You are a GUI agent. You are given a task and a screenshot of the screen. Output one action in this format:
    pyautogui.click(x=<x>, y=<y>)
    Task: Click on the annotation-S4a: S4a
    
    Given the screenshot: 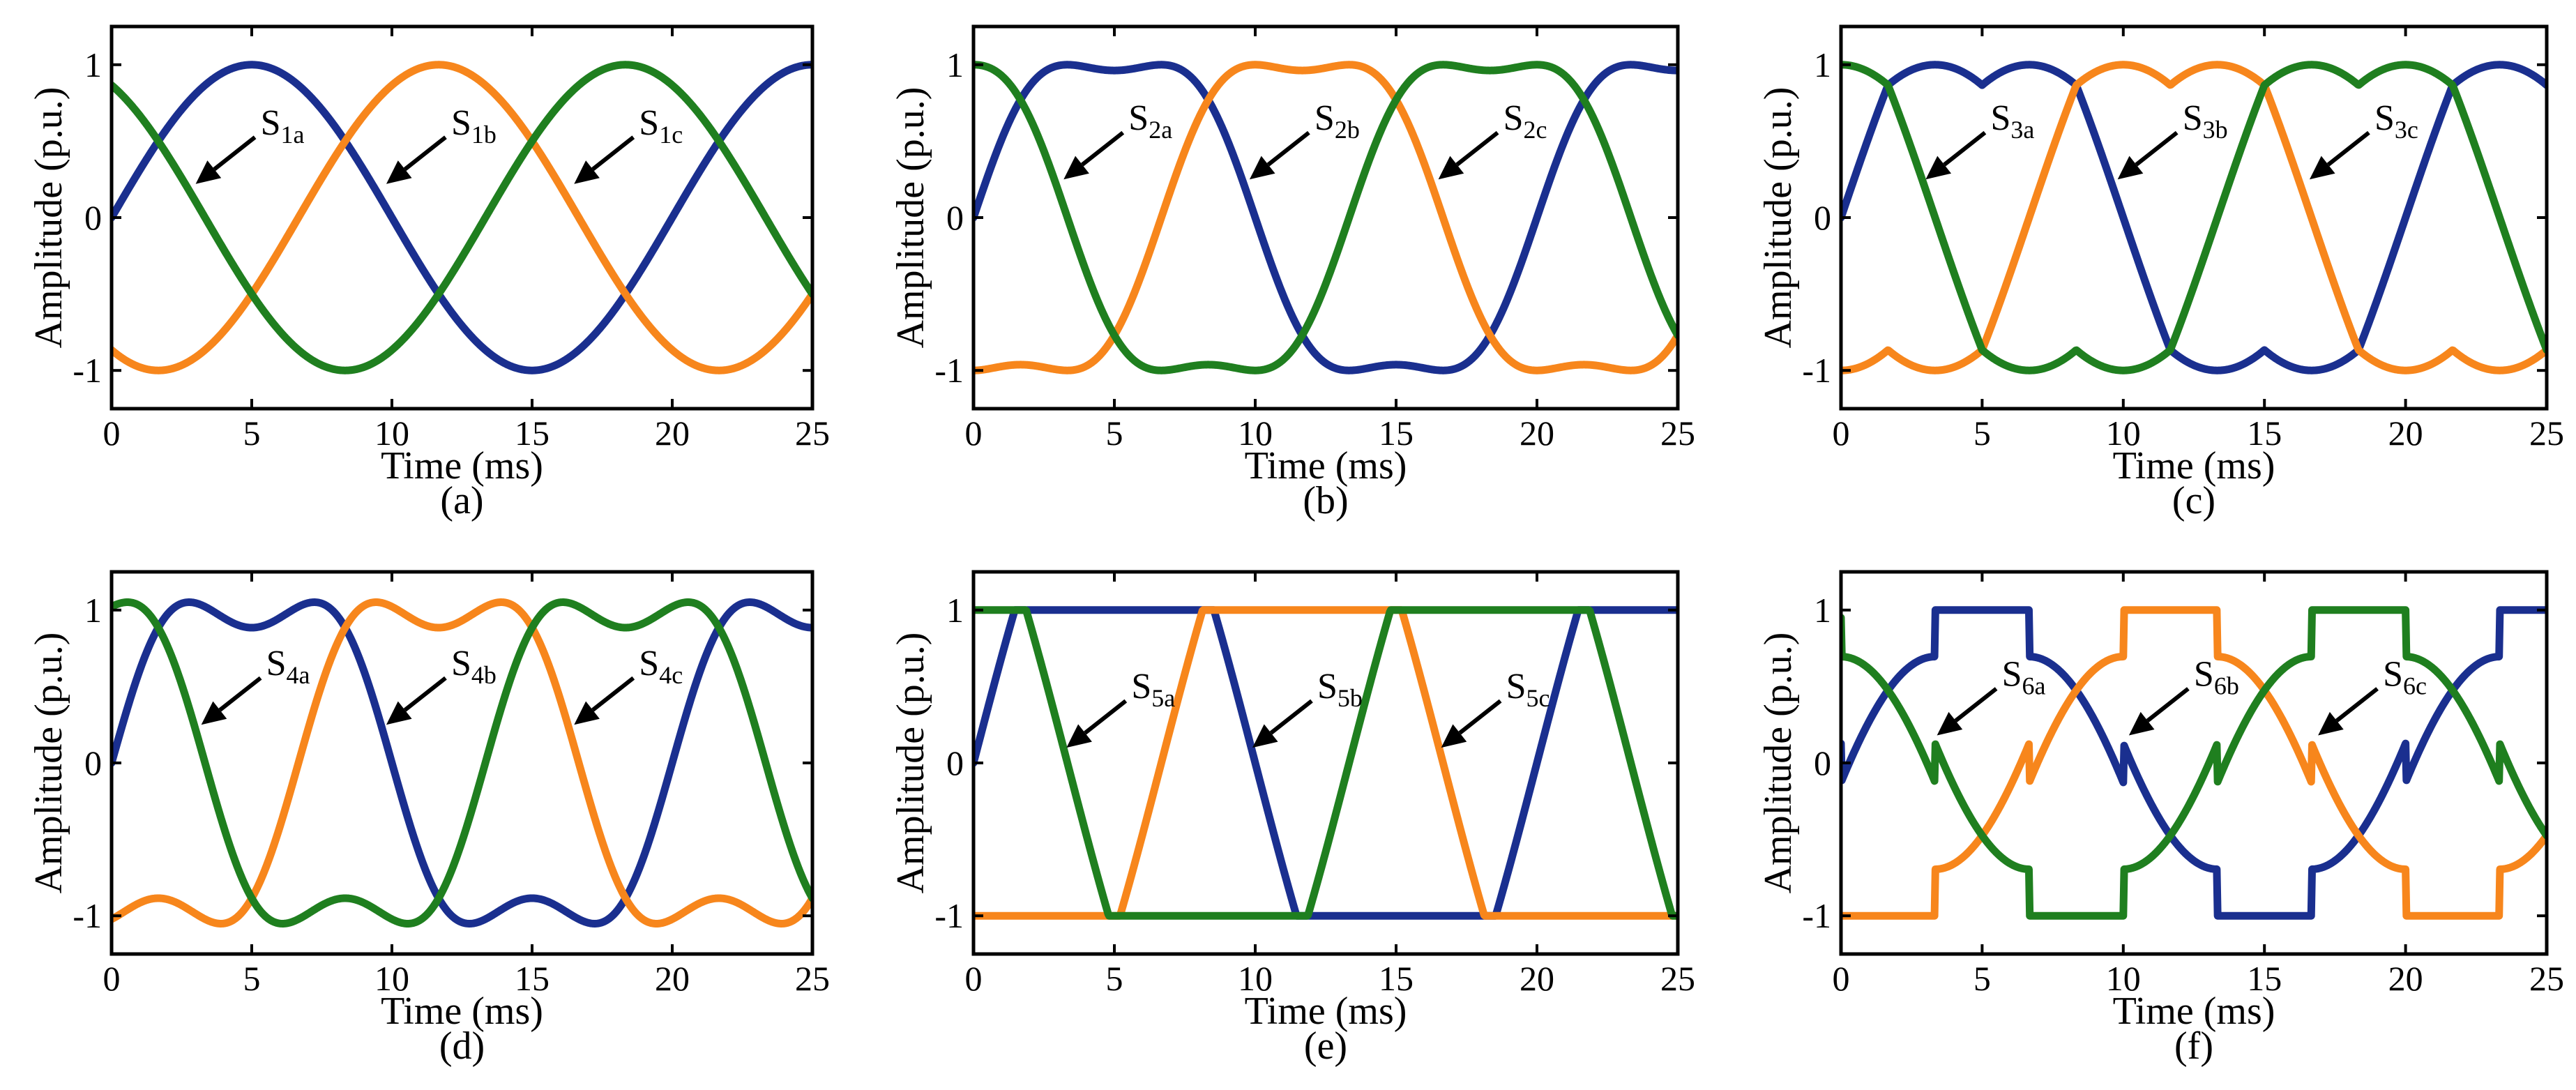 What is the action you would take?
    pyautogui.click(x=255, y=684)
    